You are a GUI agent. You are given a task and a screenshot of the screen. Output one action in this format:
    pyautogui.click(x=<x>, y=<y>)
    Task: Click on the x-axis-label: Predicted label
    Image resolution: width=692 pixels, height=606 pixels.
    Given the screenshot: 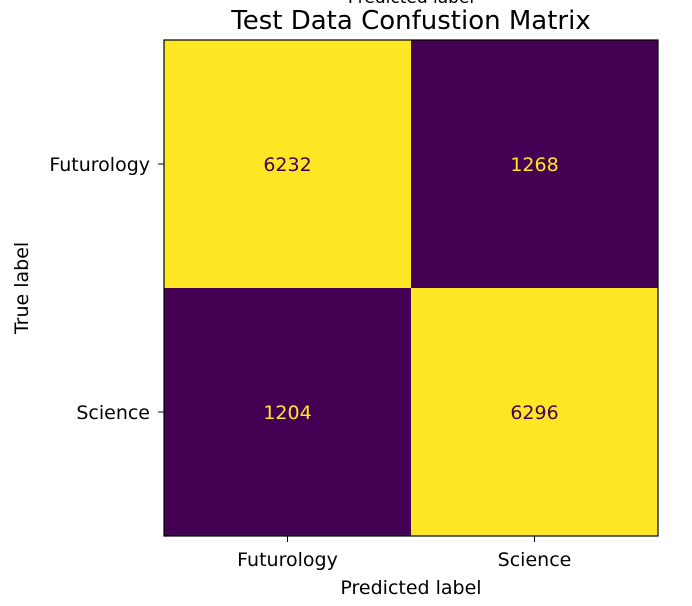 What is the action you would take?
    pyautogui.click(x=410, y=588)
    